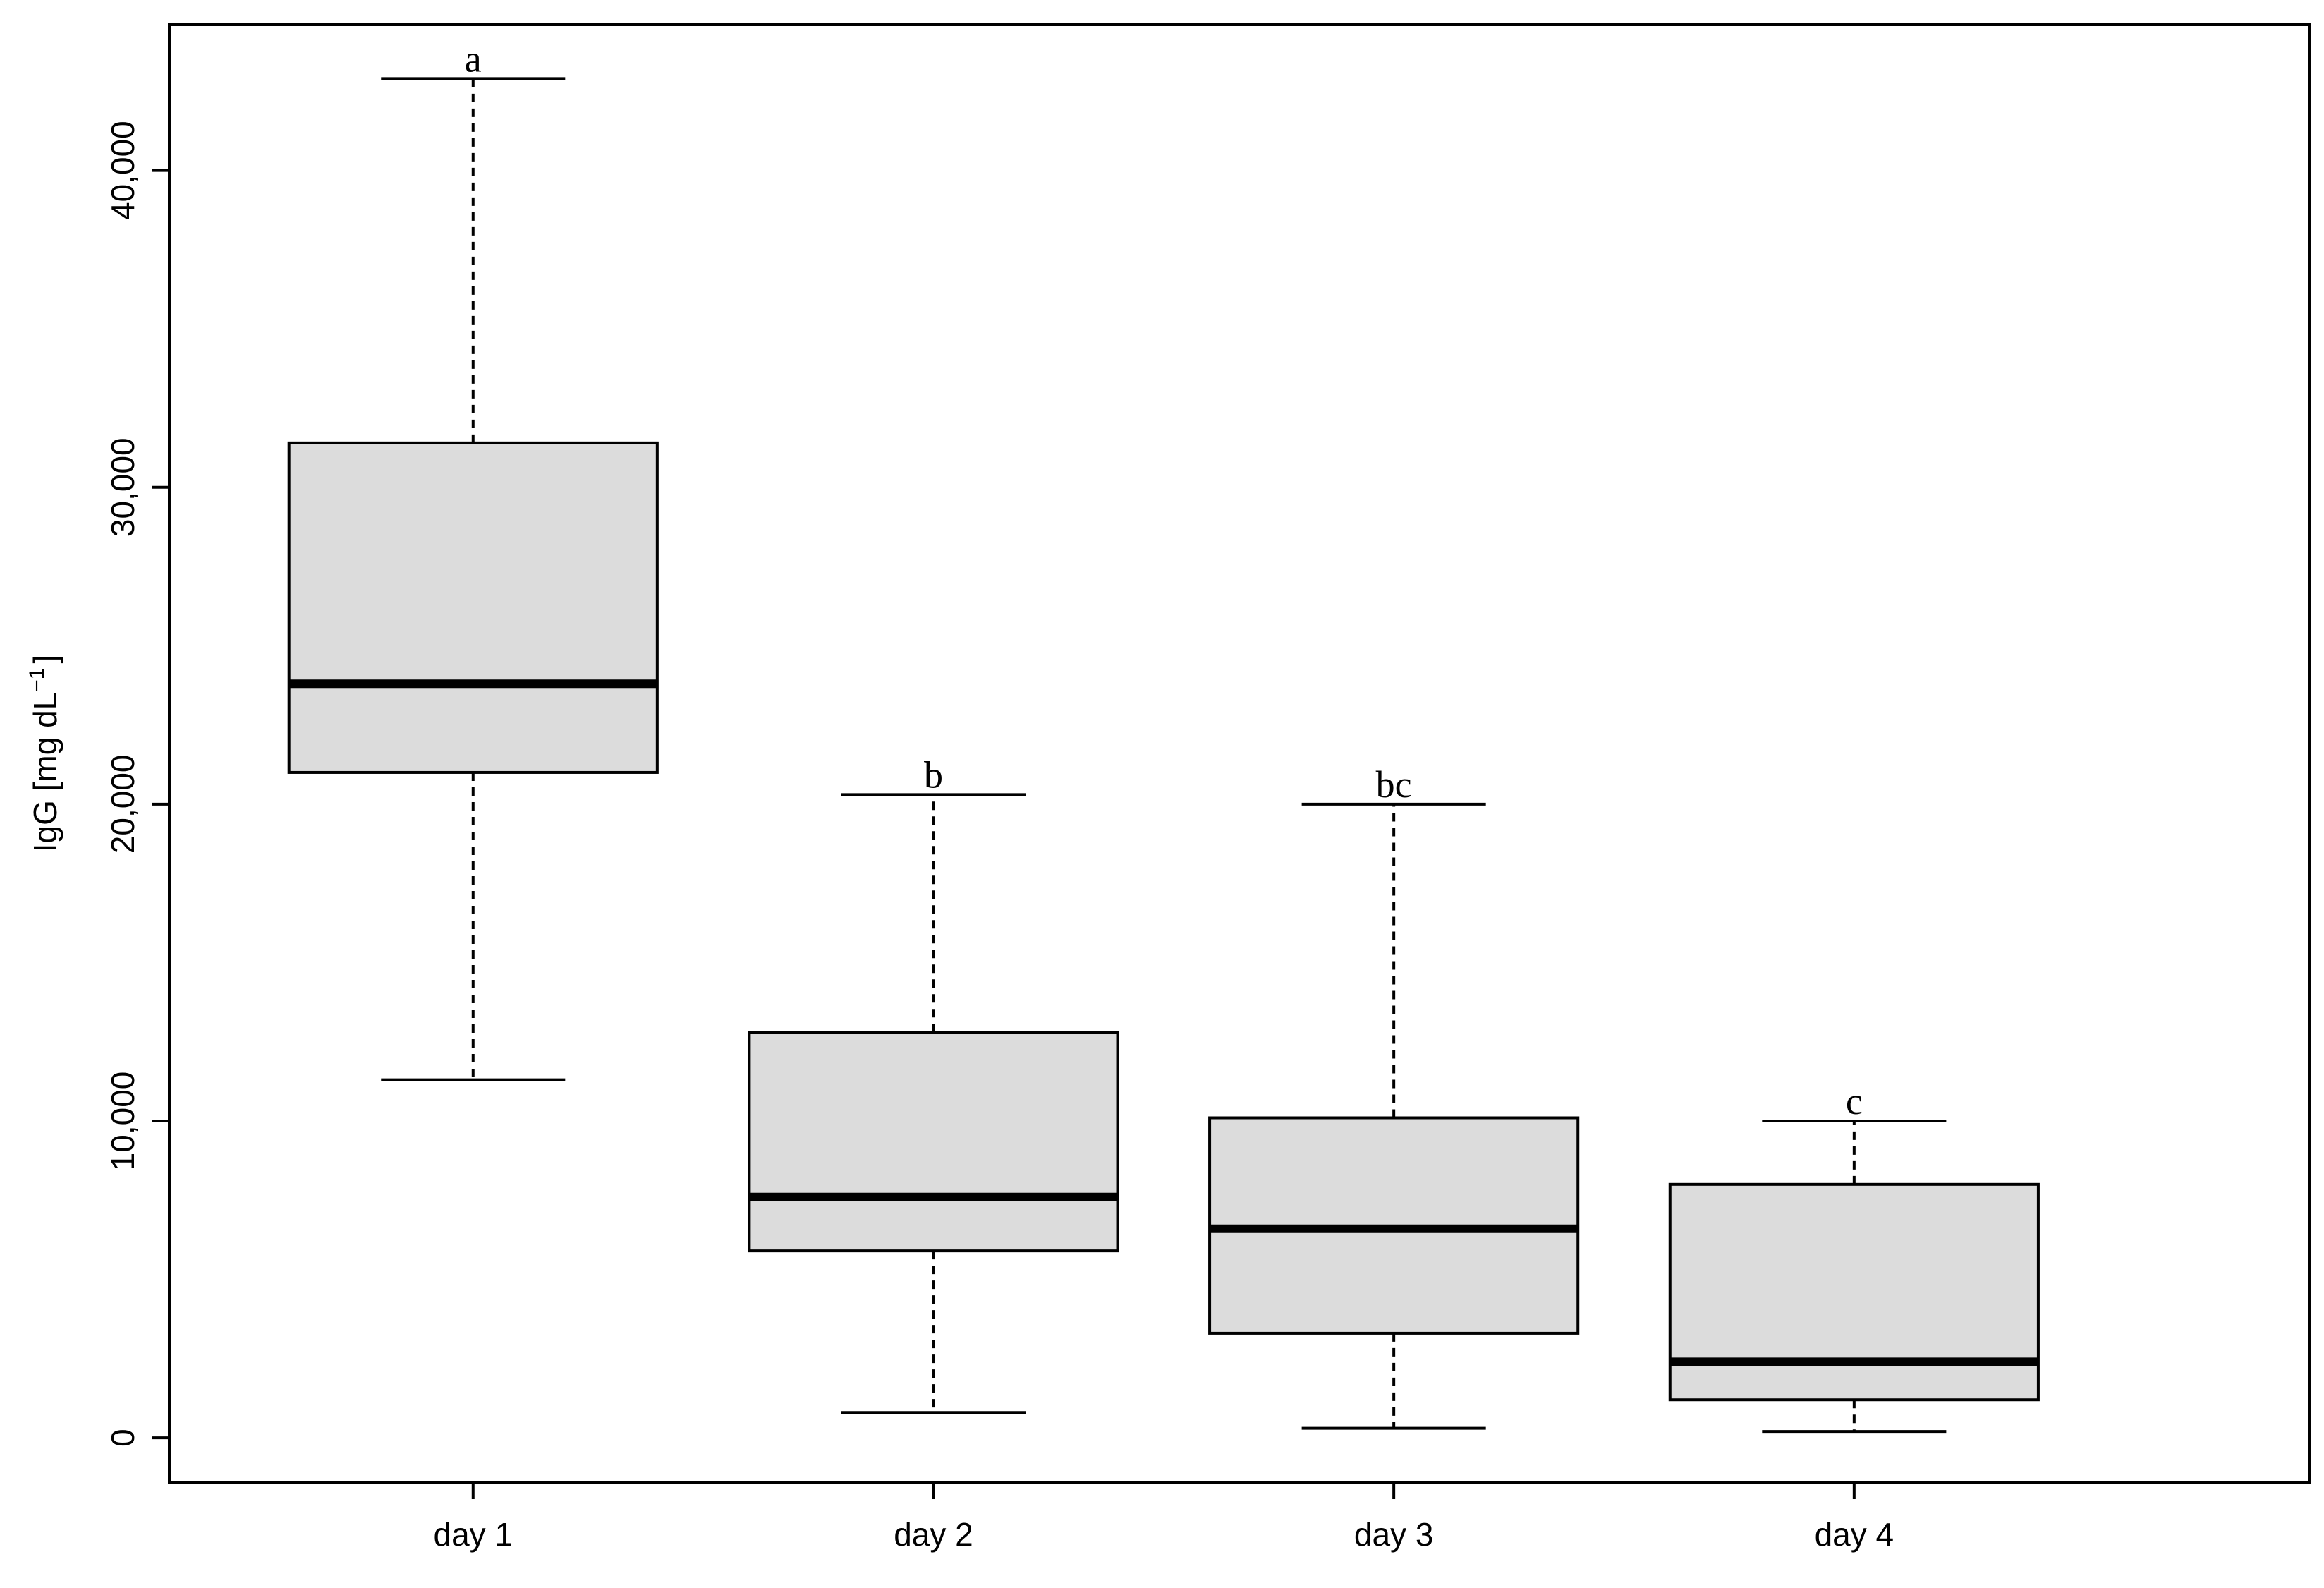 This screenshot has width=2324, height=1588. I want to click on x-tick-label: day 4, so click(1854, 1535).